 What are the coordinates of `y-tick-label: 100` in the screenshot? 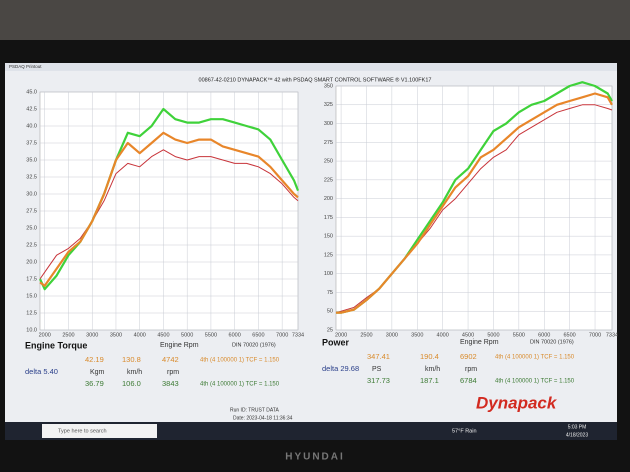 It's located at (328, 274).